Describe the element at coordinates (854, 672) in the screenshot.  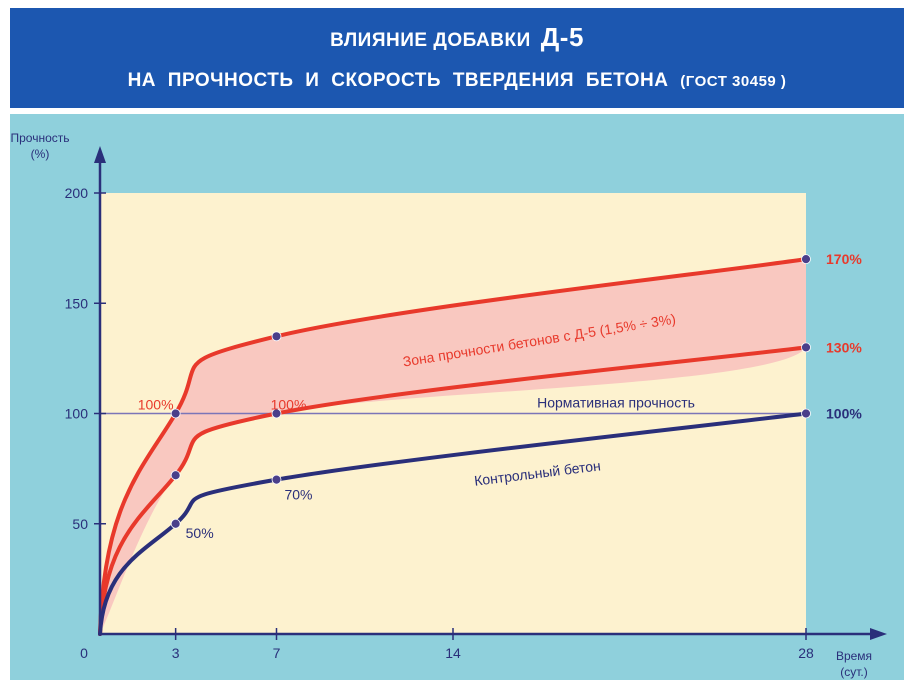
I see `x-axis-unit: (сут.)` at that location.